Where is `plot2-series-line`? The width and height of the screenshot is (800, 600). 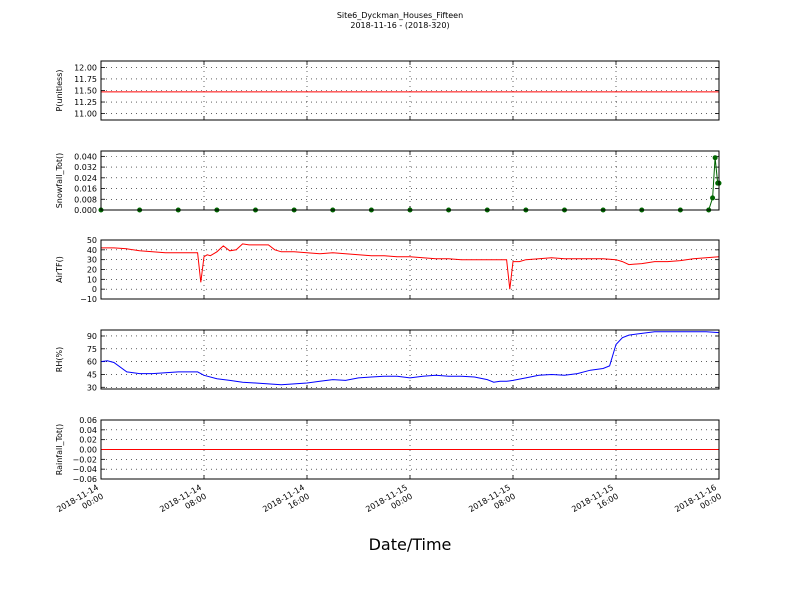 plot2-series-line is located at coordinates (410, 184).